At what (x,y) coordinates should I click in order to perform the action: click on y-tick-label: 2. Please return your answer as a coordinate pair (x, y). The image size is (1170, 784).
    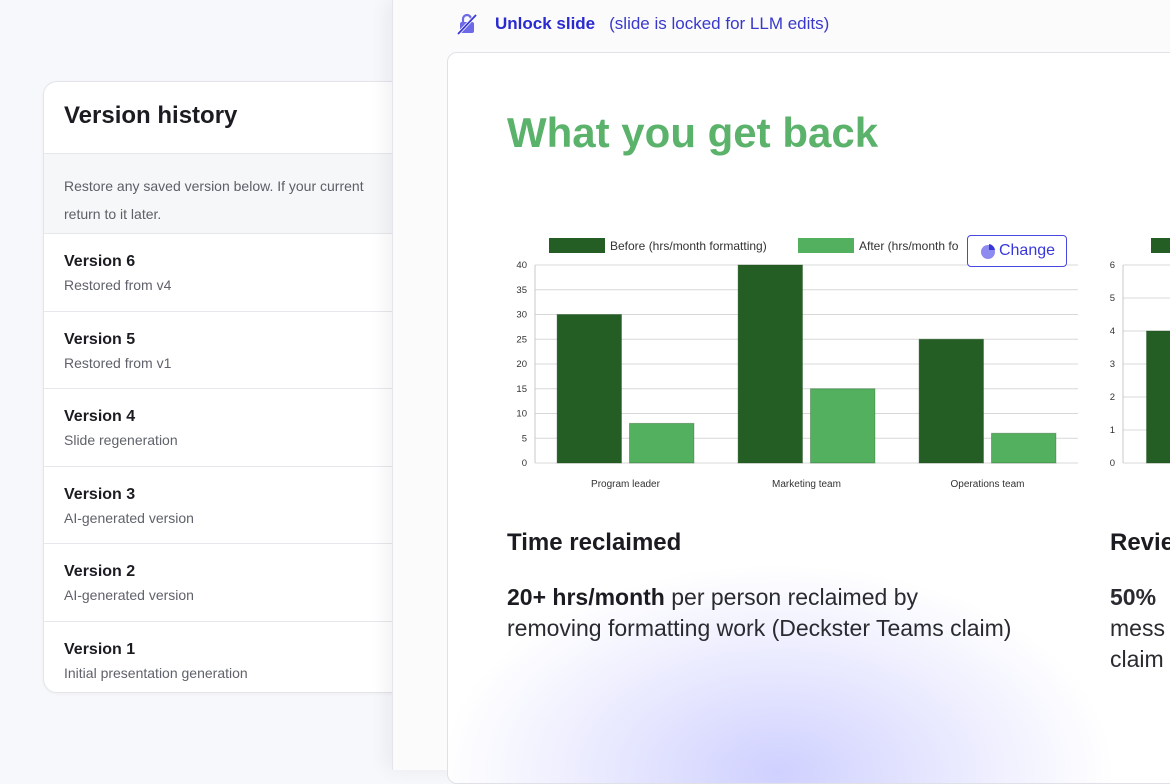
    Looking at the image, I should click on (1112, 397).